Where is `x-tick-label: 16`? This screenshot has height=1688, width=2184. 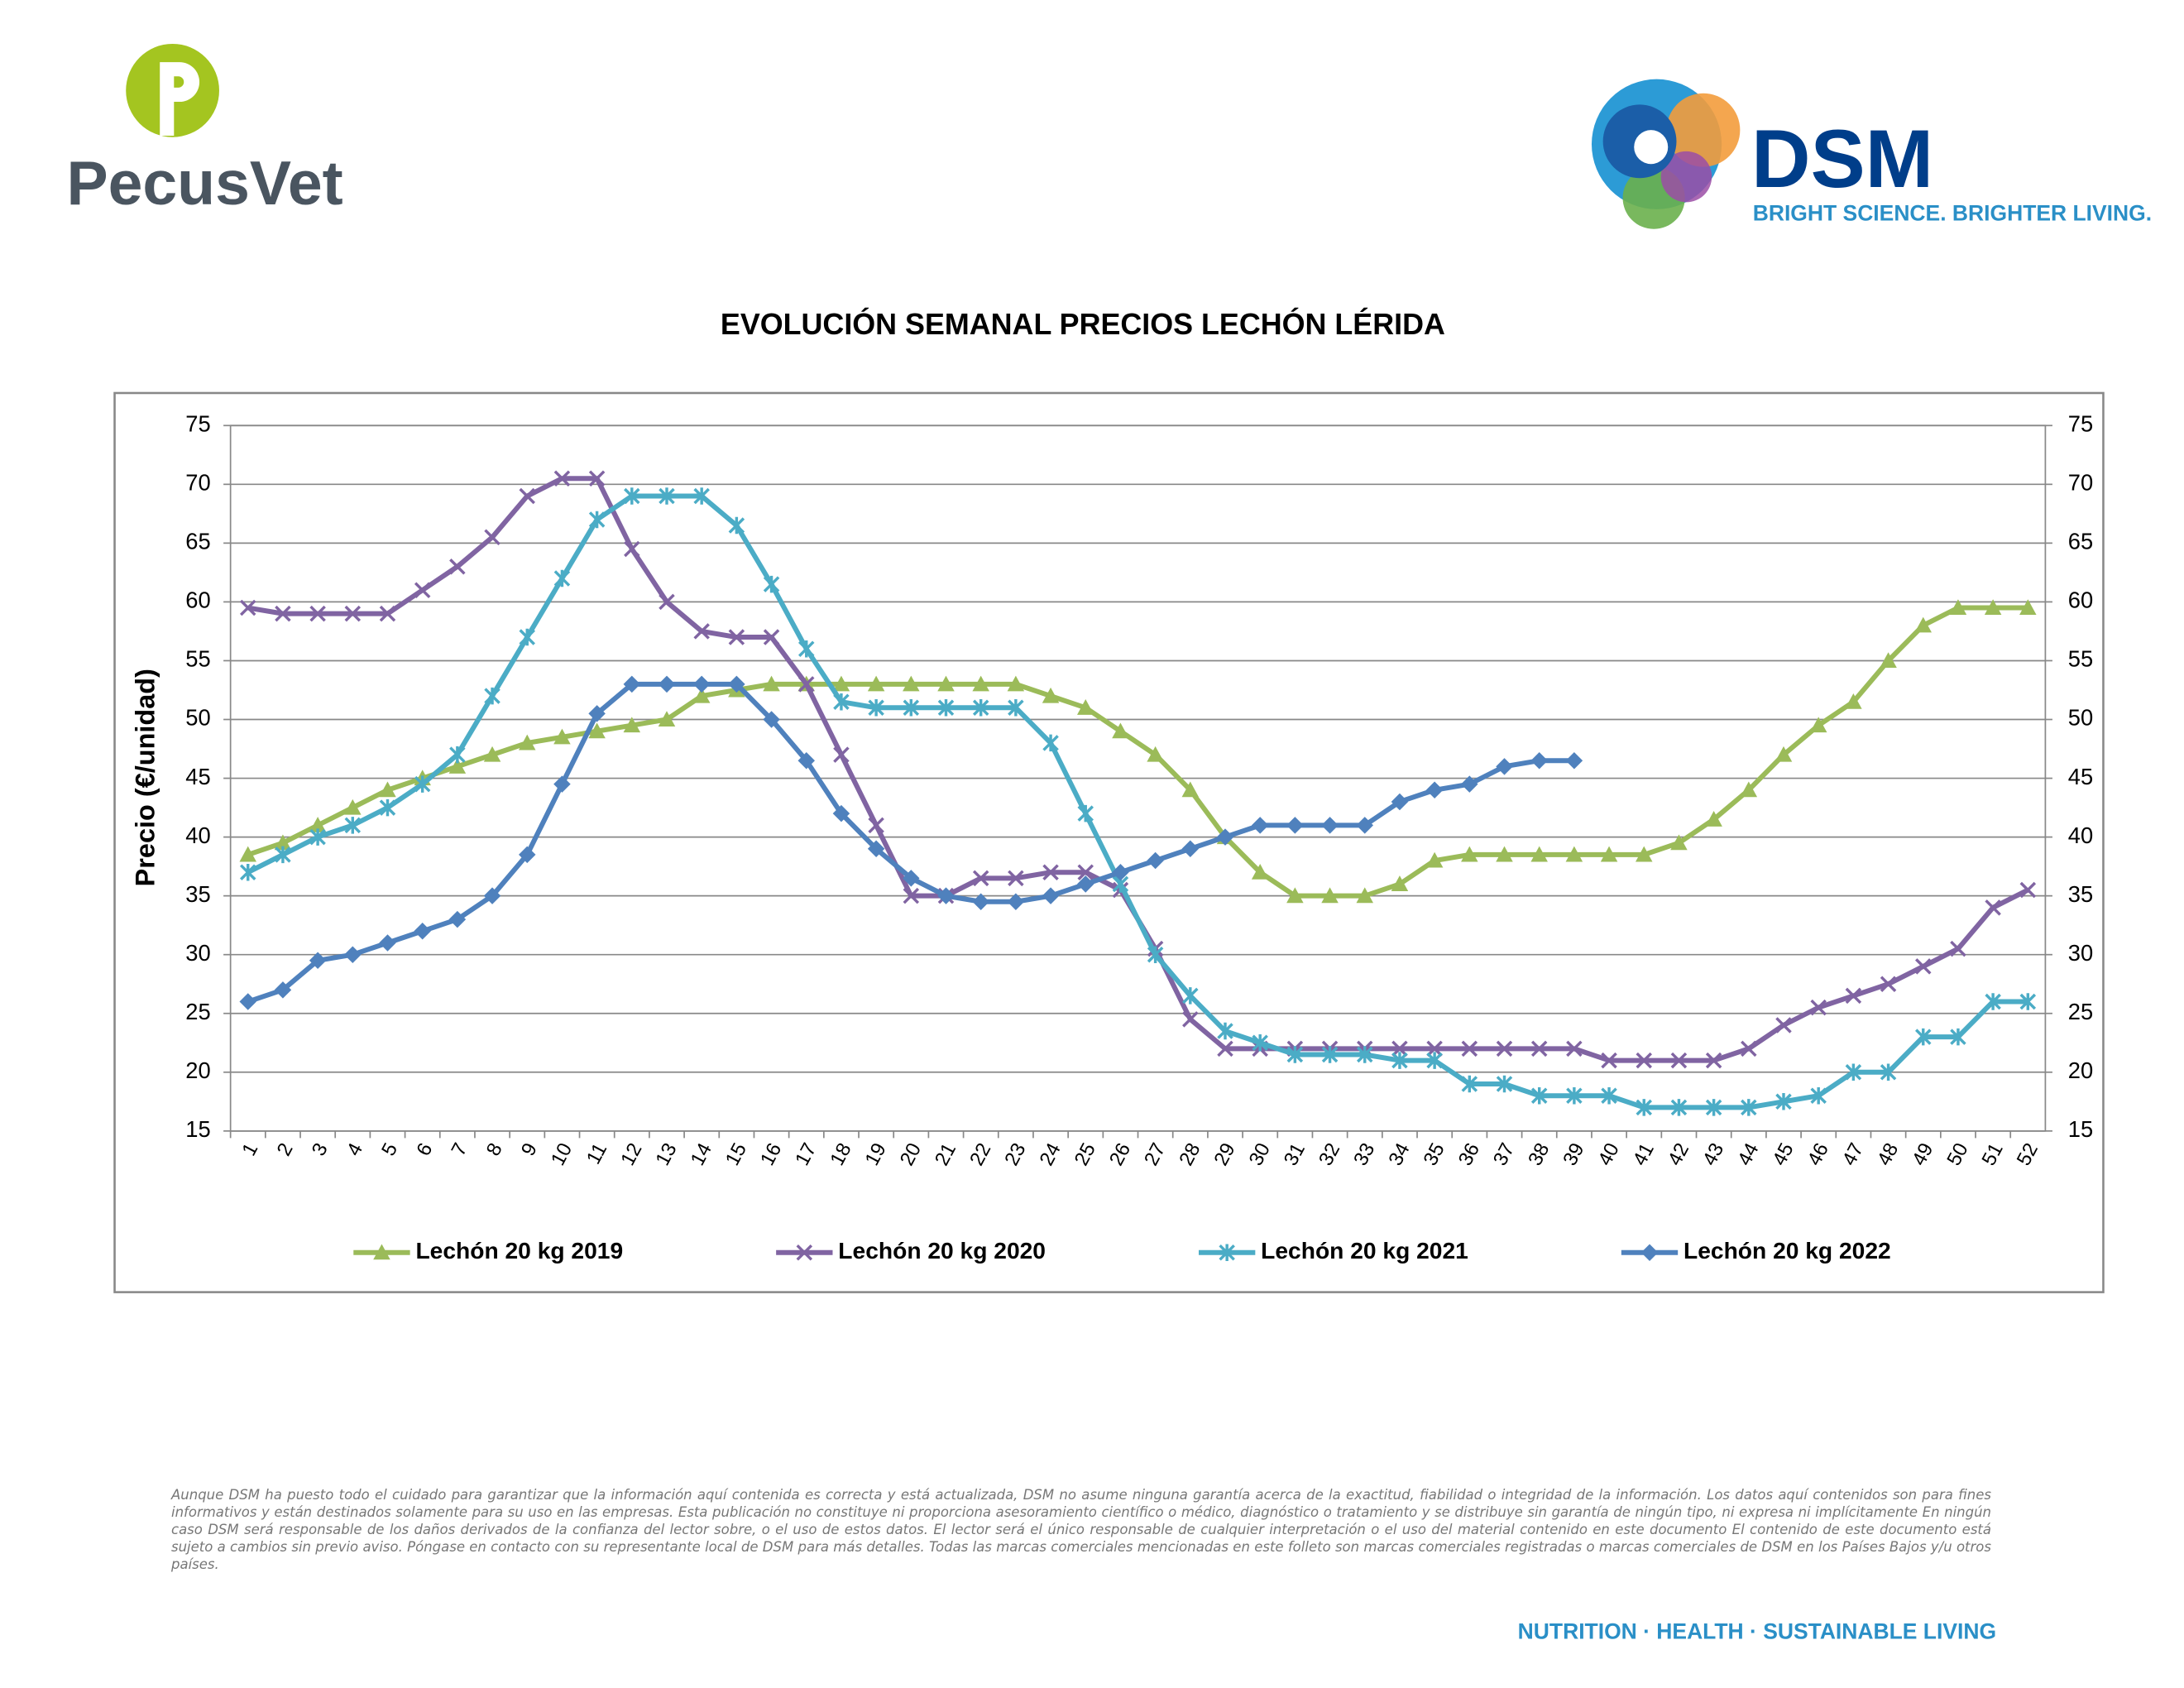
x-tick-label: 16 is located at coordinates (771, 1154).